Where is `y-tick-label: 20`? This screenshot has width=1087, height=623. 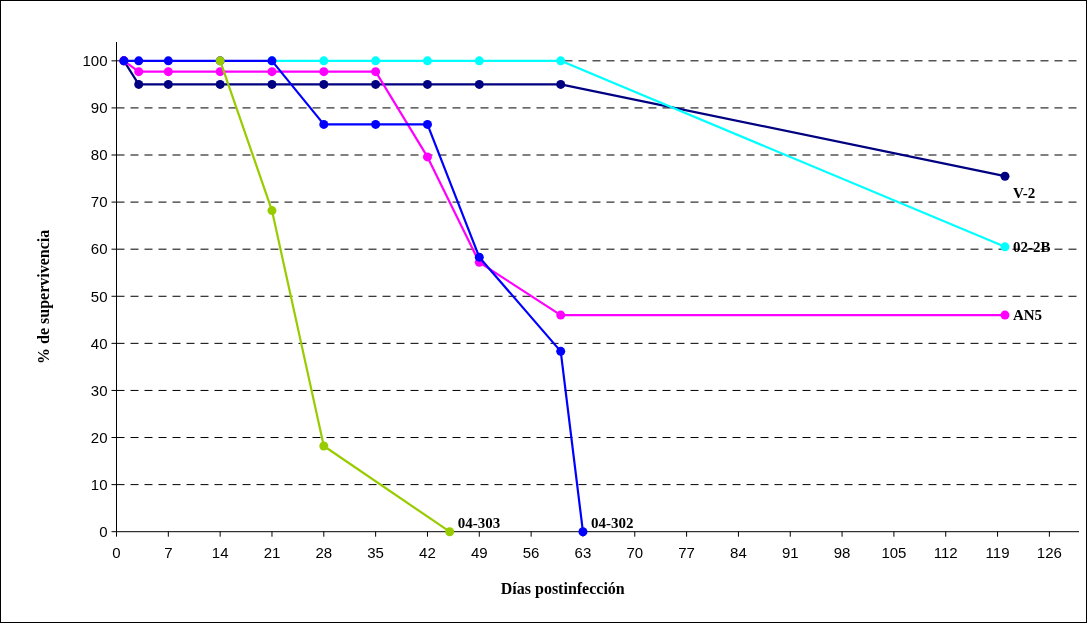
y-tick-label: 20 is located at coordinates (99, 437).